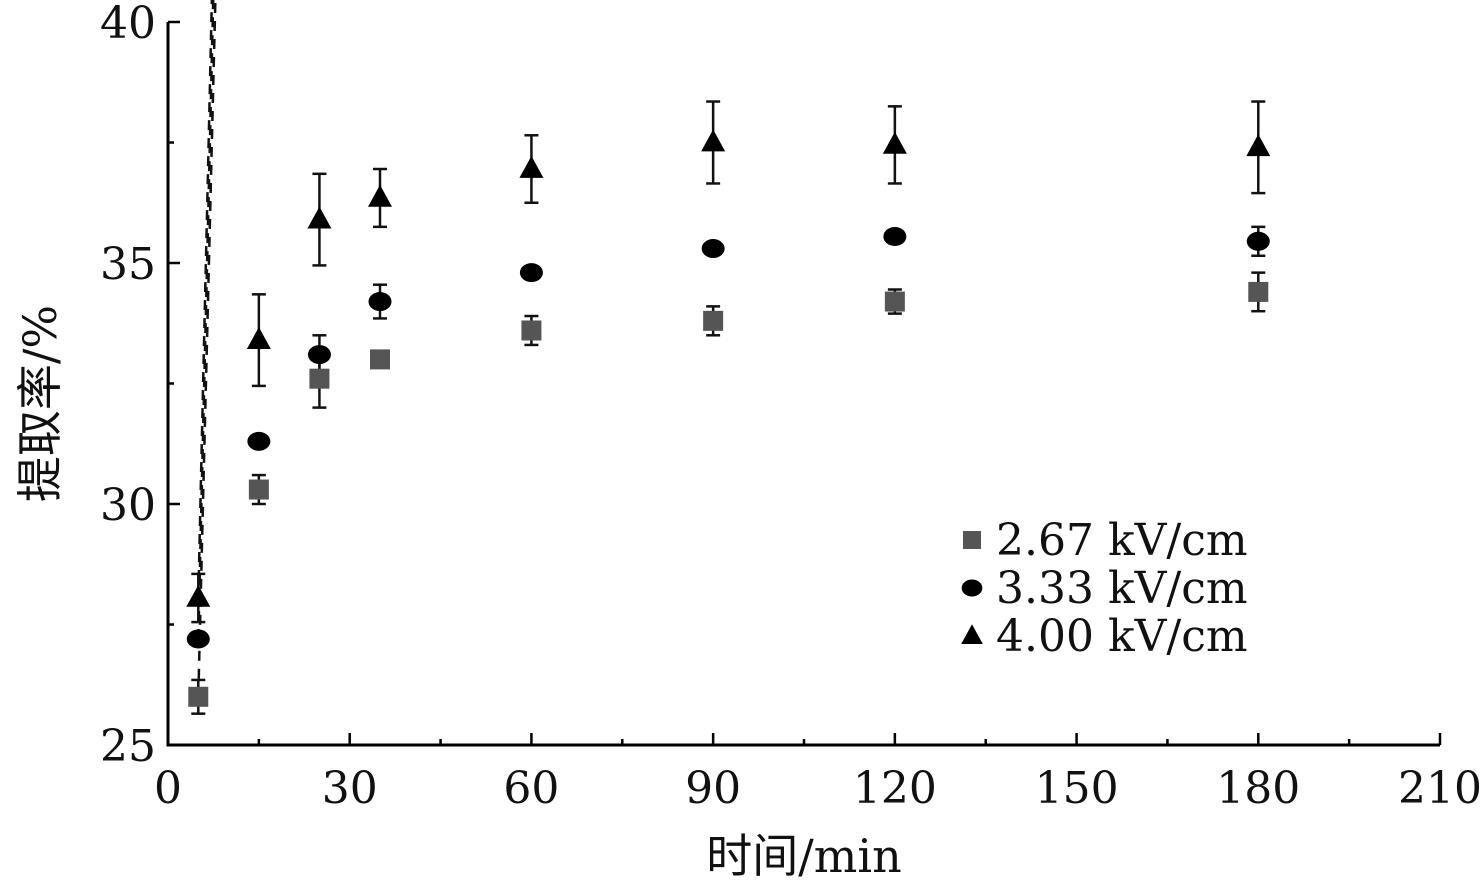 Image resolution: width=1481 pixels, height=880 pixels. Describe the element at coordinates (1122, 540) in the screenshot. I see `legend-label: 2.67 kV/cm` at that location.